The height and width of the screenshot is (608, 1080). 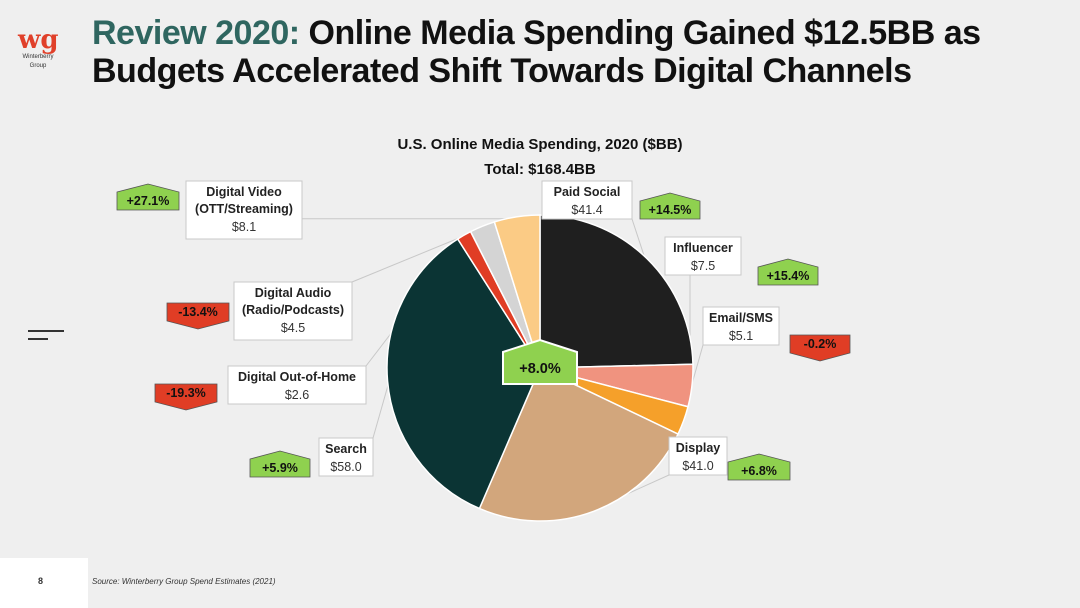 I want to click on change-text-display: +6.8%, so click(x=759, y=471).